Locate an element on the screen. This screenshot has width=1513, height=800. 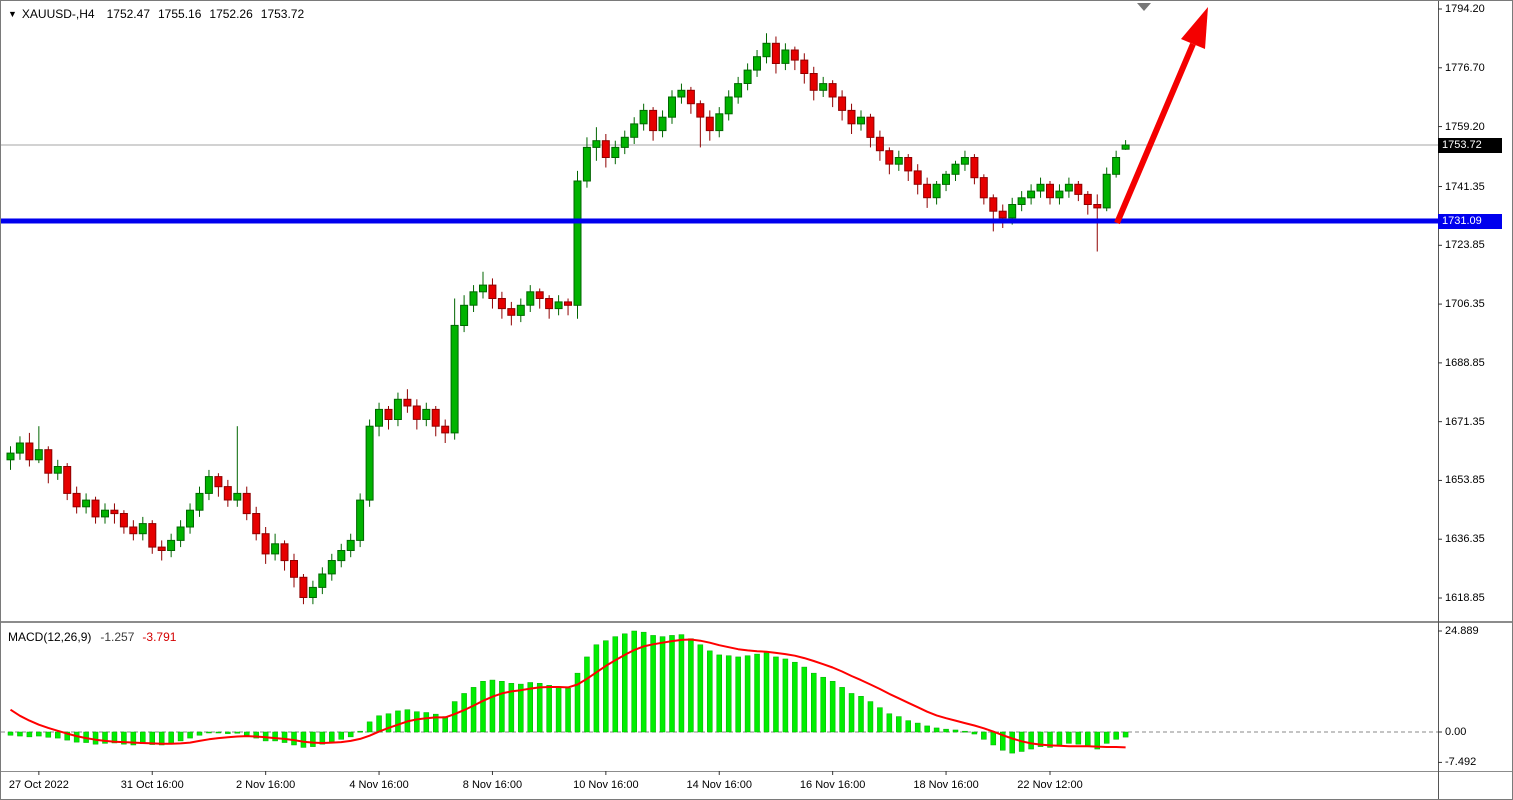
time-axis-label: 8 Nov 16:00 is located at coordinates (492, 785).